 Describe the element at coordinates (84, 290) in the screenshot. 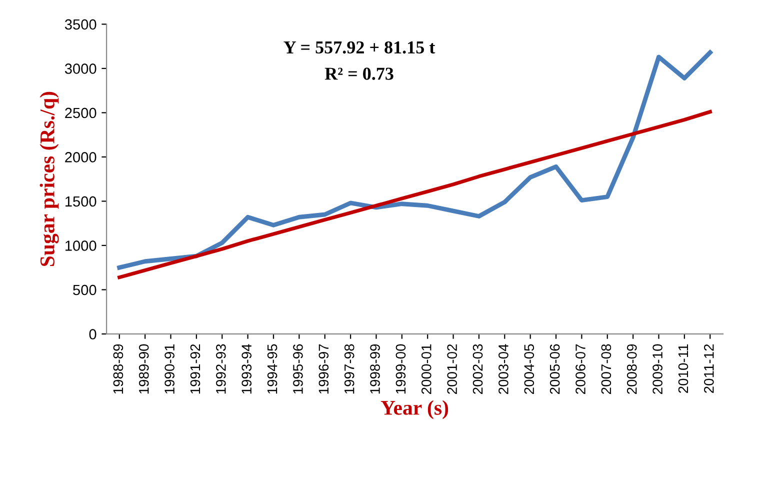

I see `y-tick-label: 500` at that location.